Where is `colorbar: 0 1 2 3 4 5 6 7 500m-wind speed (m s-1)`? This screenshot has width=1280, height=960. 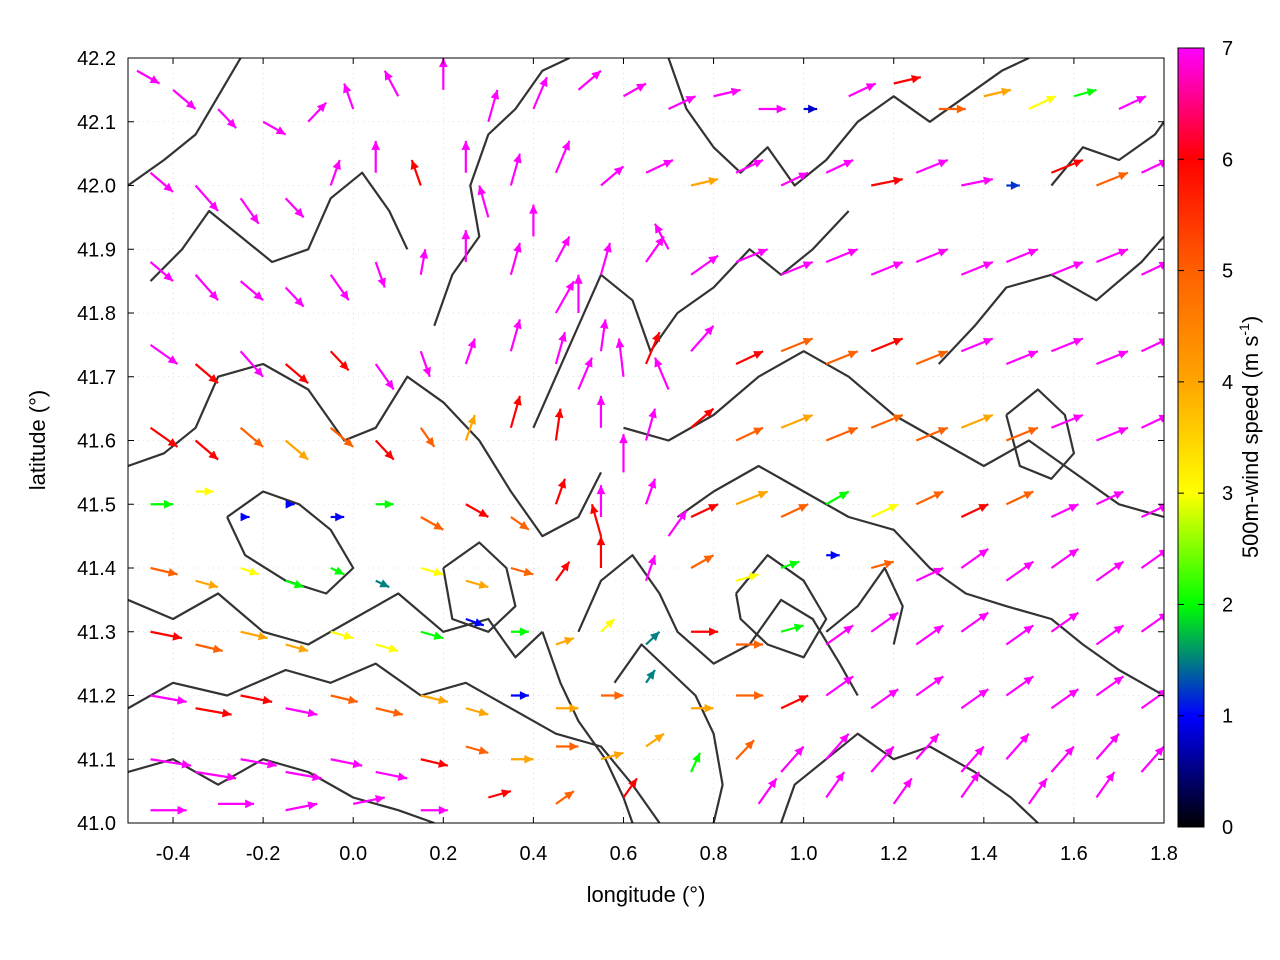 colorbar: 0 1 2 3 4 5 6 7 500m-wind speed (m s-1) is located at coordinates (1220, 438).